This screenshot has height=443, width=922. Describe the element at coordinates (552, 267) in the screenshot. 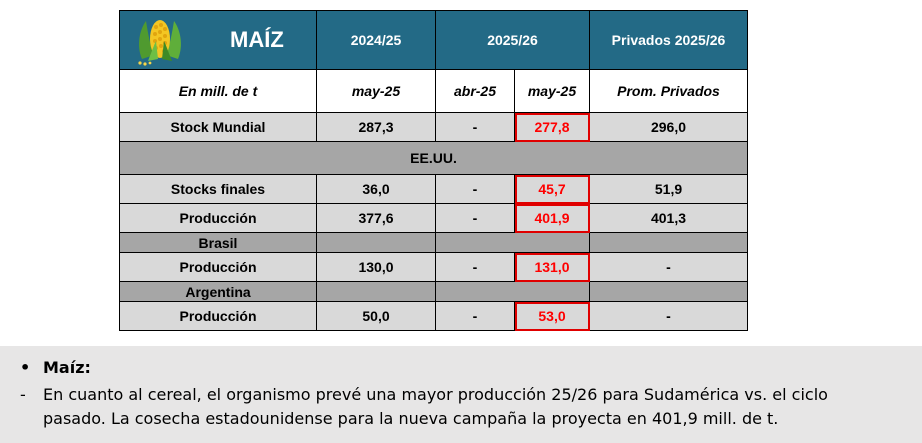

I see `cell-value-highlight: 131,0` at that location.